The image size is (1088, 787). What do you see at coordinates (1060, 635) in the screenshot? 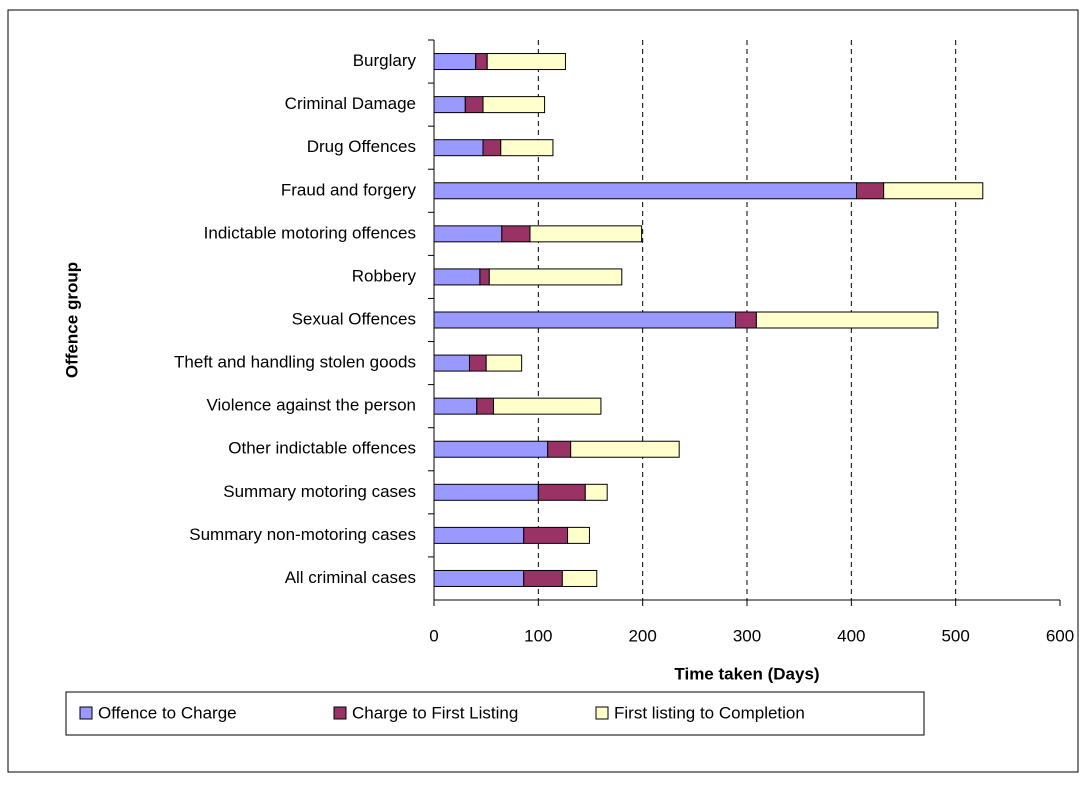
I see `x-tick-label: 600` at bounding box center [1060, 635].